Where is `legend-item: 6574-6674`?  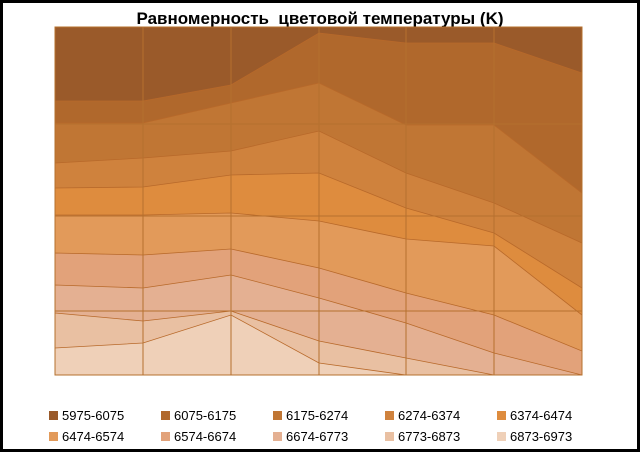 legend-item: 6574-6674 is located at coordinates (217, 436).